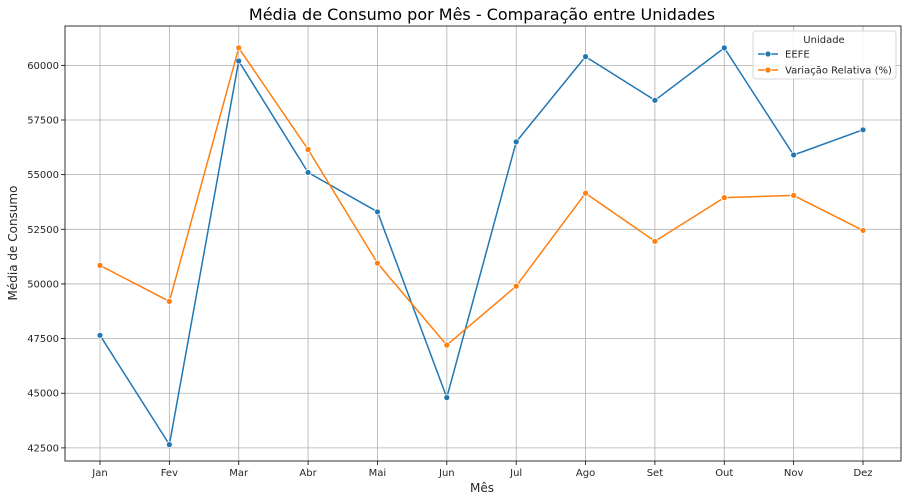 The height and width of the screenshot is (502, 907). Describe the element at coordinates (585, 473) in the screenshot. I see `x-tick-label: Ago` at that location.